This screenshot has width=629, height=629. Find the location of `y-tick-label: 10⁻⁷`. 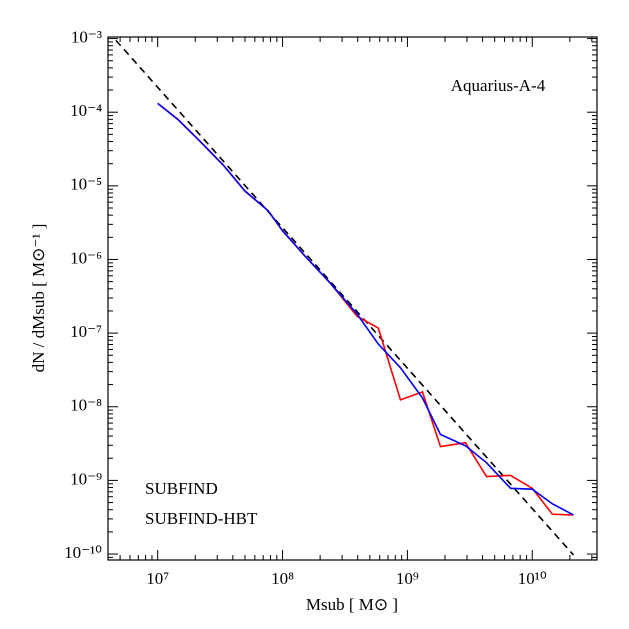

y-tick-label: 10⁻⁷ is located at coordinates (86, 331).